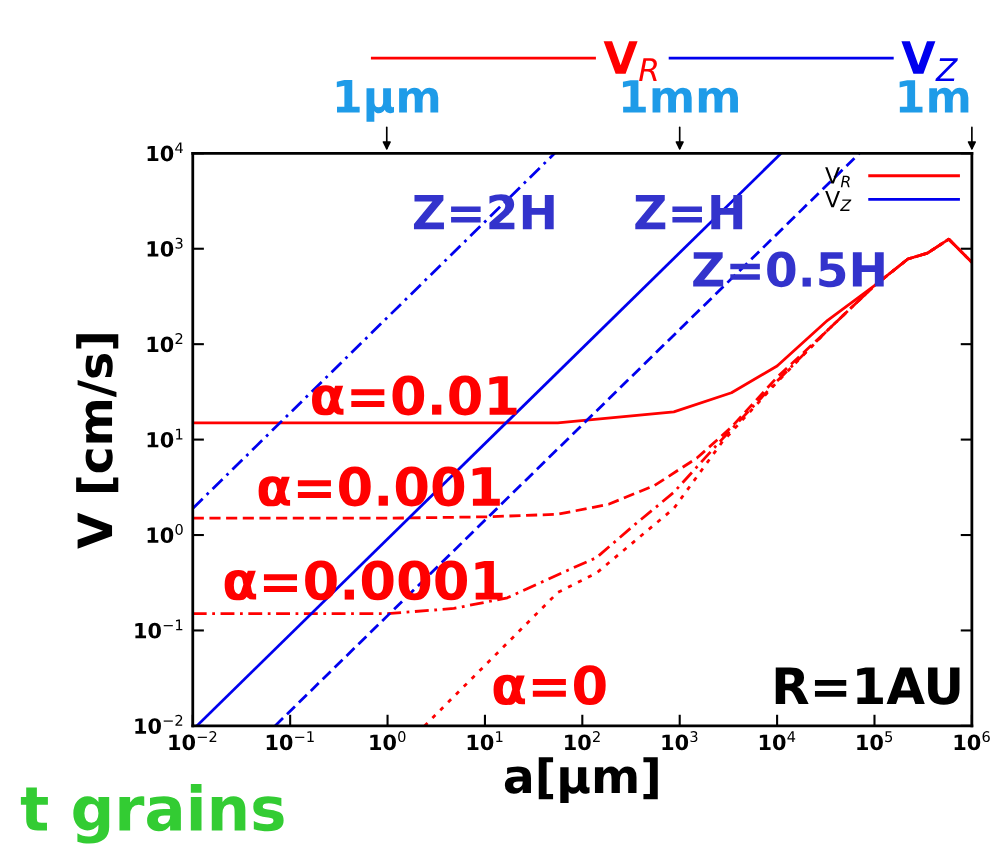 Image resolution: width=1004 pixels, height=847 pixels. What do you see at coordinates (193, 741) in the screenshot?
I see `x-tick-label: 10$^{−2}$` at bounding box center [193, 741].